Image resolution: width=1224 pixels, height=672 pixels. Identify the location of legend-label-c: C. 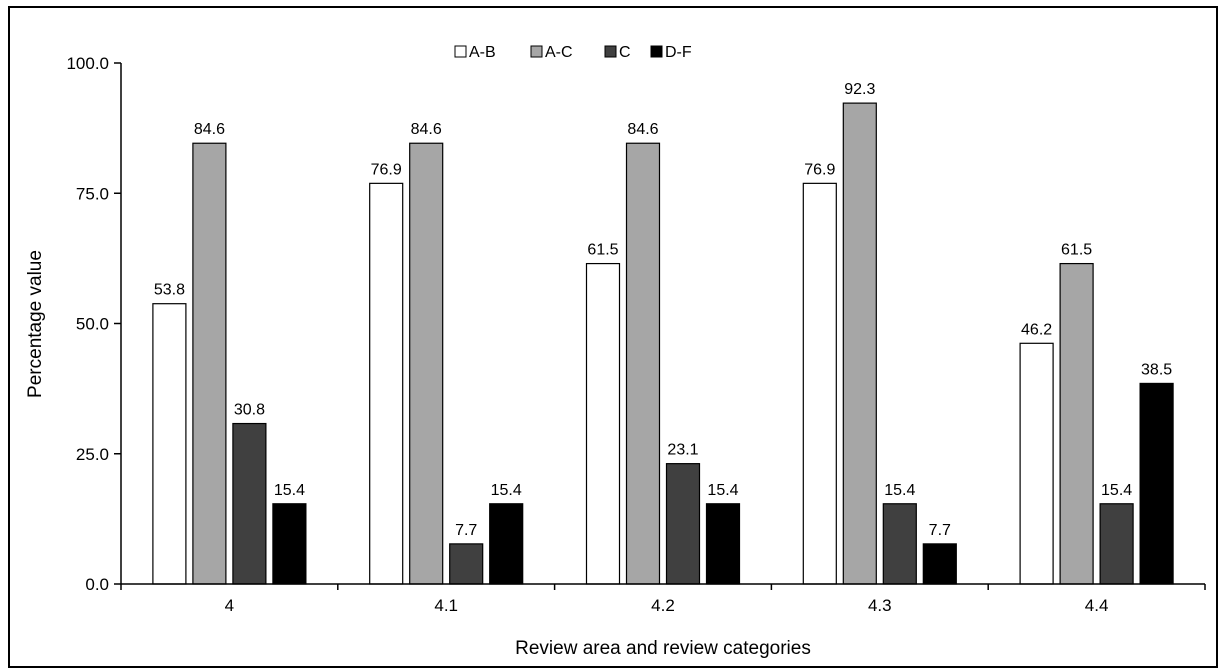
(625, 52).